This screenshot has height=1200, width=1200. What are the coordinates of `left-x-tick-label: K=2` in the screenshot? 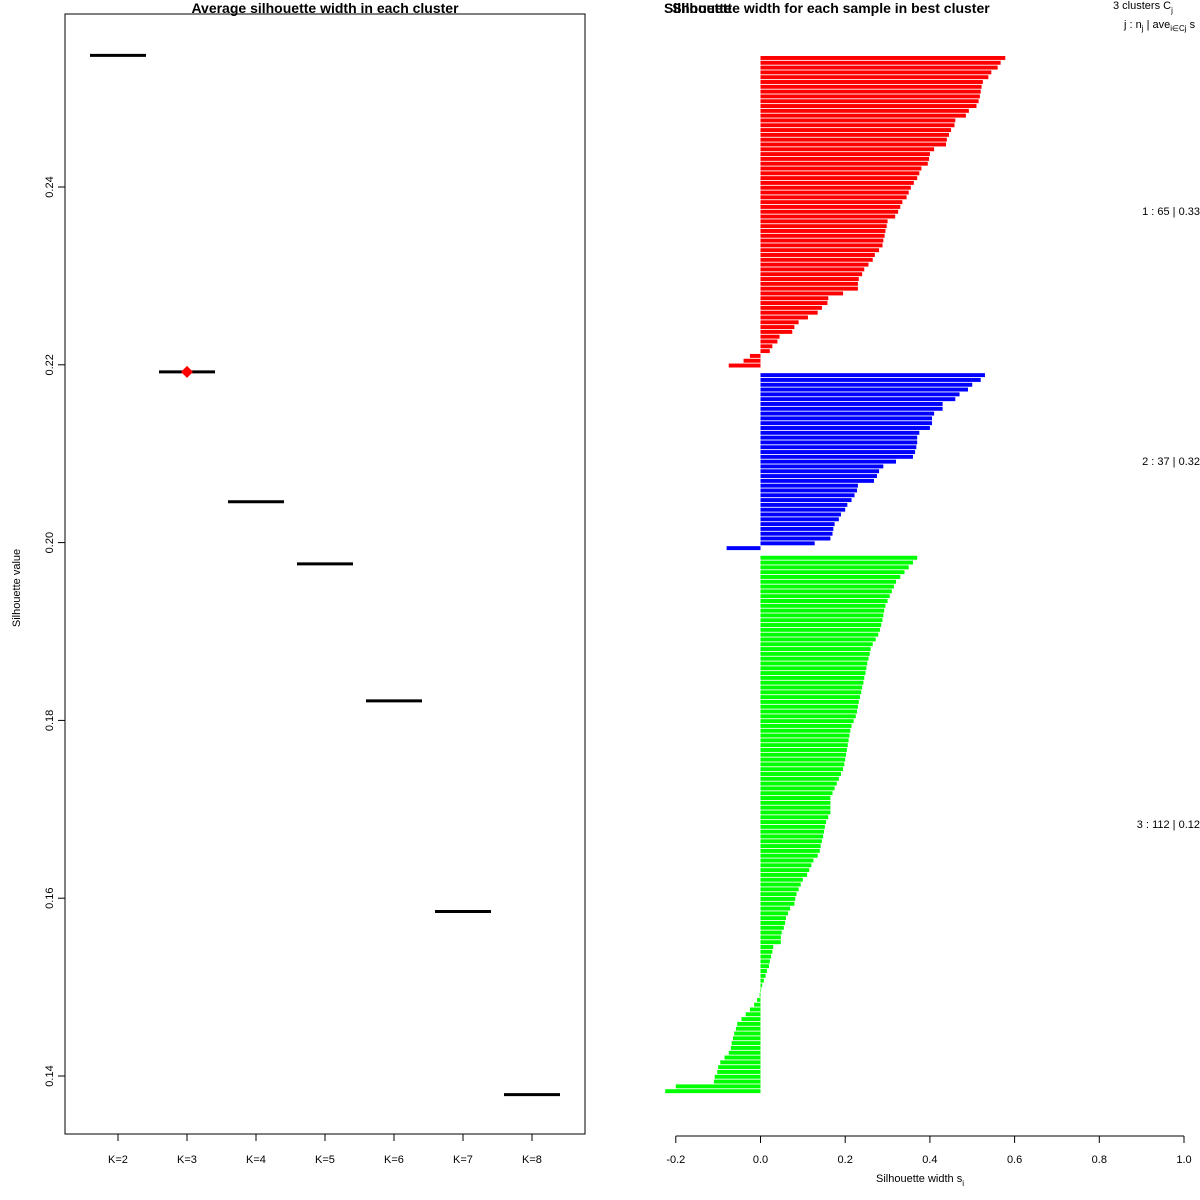 It's located at (118, 1160).